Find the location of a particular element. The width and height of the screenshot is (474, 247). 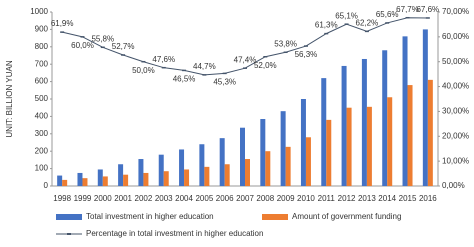

y-tick-label: 1000 is located at coordinates (39, 11).